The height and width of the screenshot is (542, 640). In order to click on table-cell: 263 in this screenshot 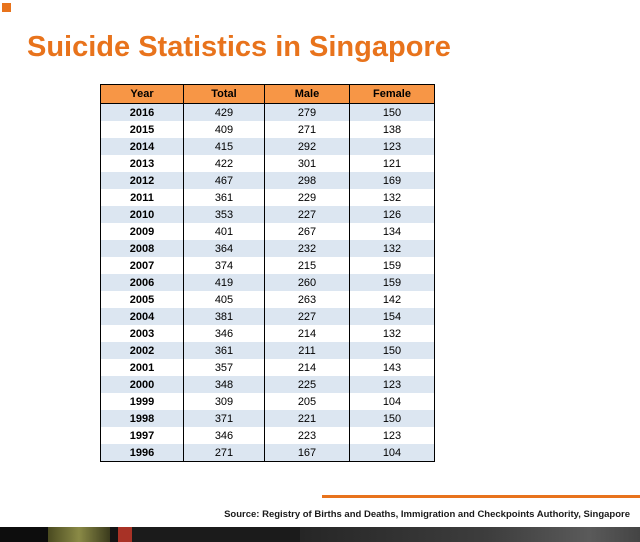, I will do `click(307, 299)`.